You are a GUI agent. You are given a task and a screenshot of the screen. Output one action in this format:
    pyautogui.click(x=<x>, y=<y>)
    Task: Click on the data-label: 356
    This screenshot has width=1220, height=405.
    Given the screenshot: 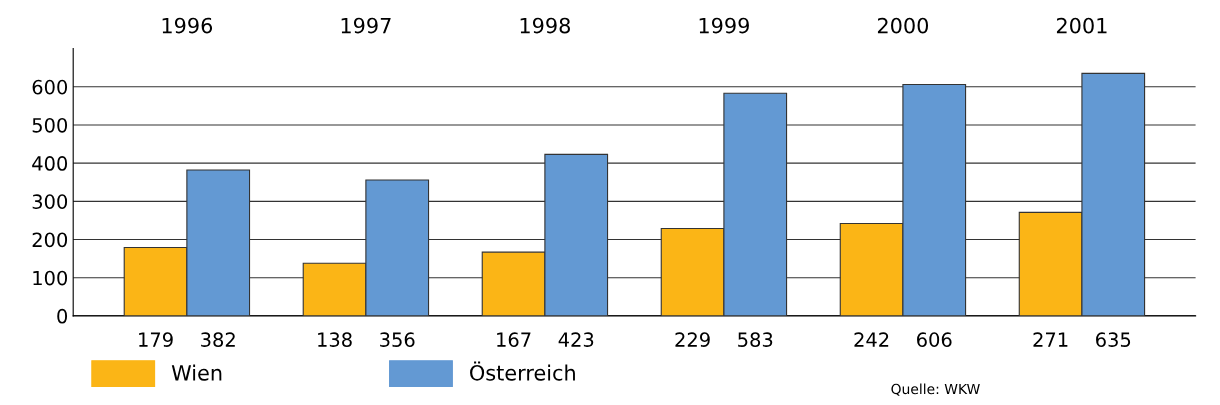 What is the action you would take?
    pyautogui.click(x=397, y=339)
    